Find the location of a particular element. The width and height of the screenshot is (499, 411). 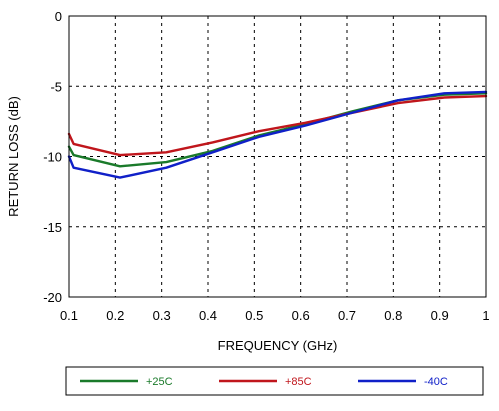

x-tick-label: 0.5 is located at coordinates (254, 315).